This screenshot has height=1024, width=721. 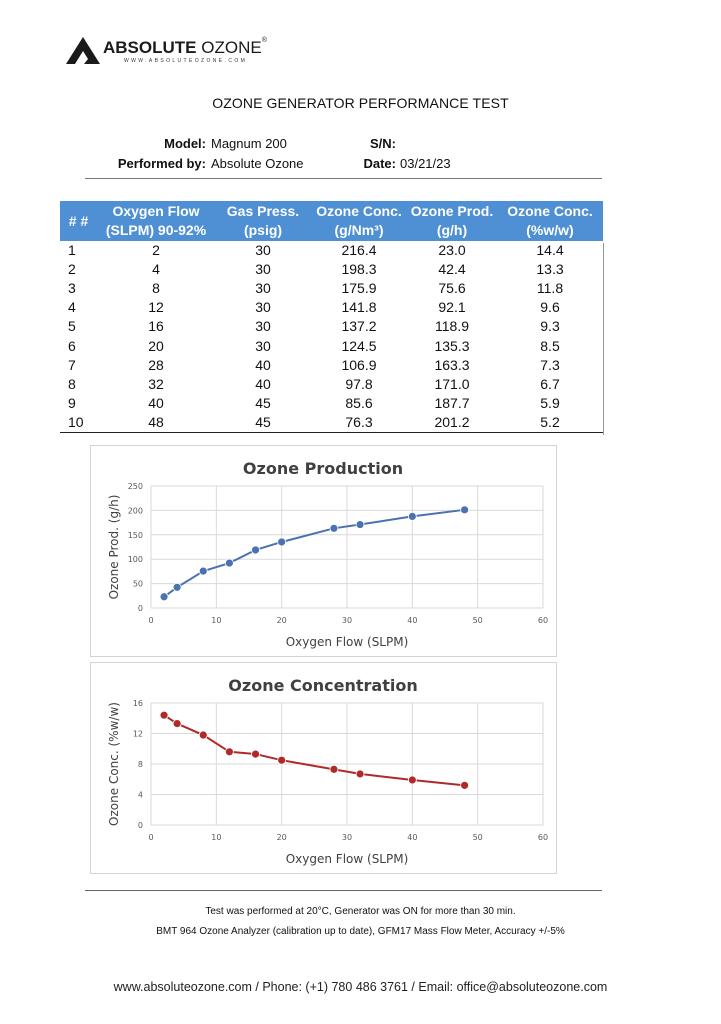 I want to click on table-cell: 76.3, so click(x=359, y=422).